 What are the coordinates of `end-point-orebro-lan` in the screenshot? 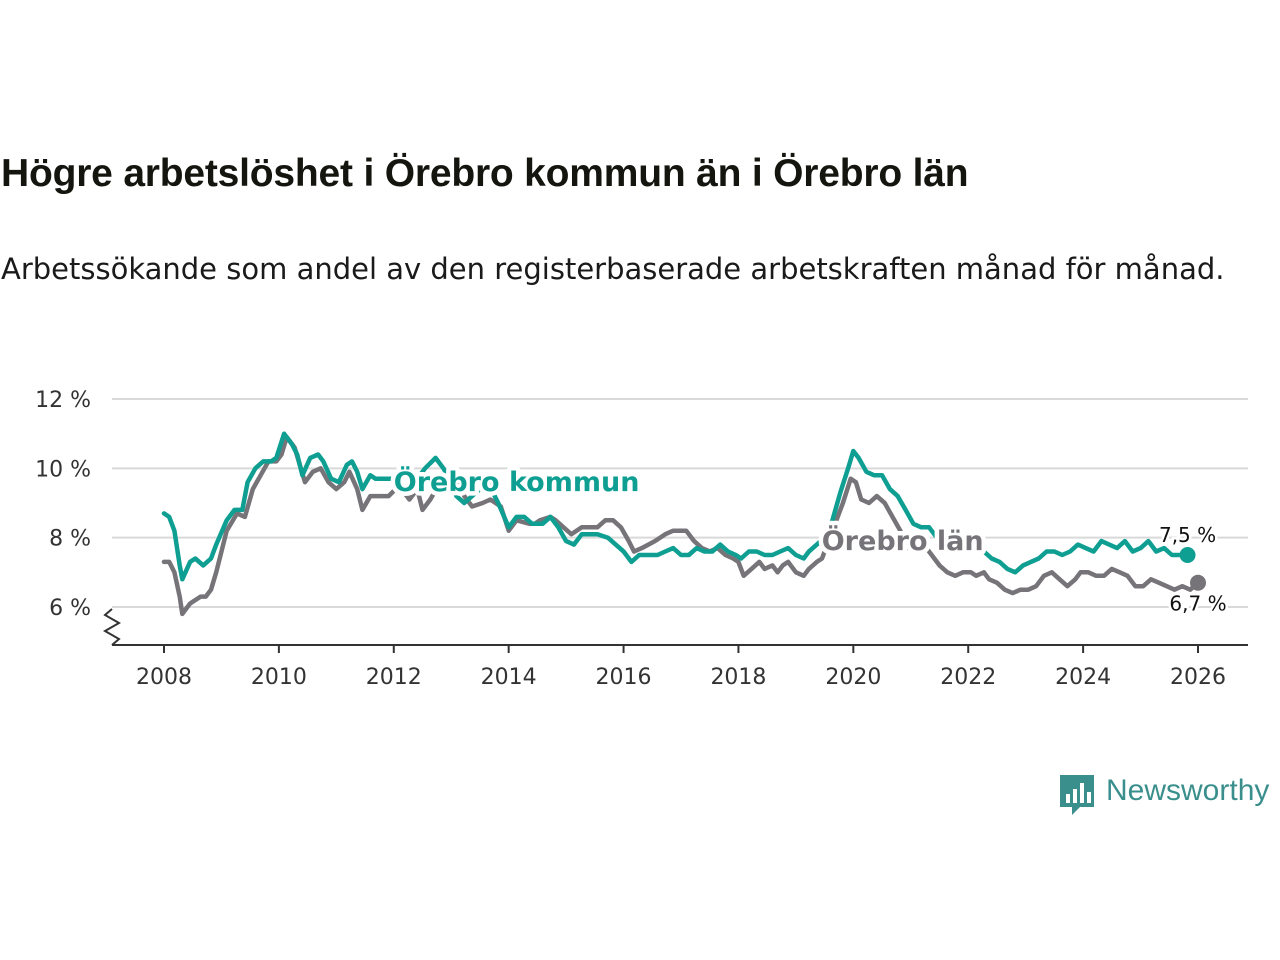 It's located at (1198, 582).